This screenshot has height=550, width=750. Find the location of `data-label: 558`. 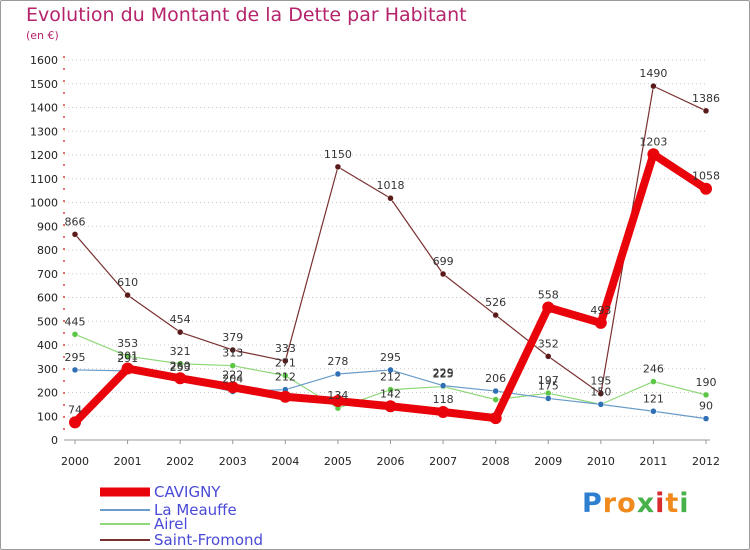

data-label: 558 is located at coordinates (548, 294).